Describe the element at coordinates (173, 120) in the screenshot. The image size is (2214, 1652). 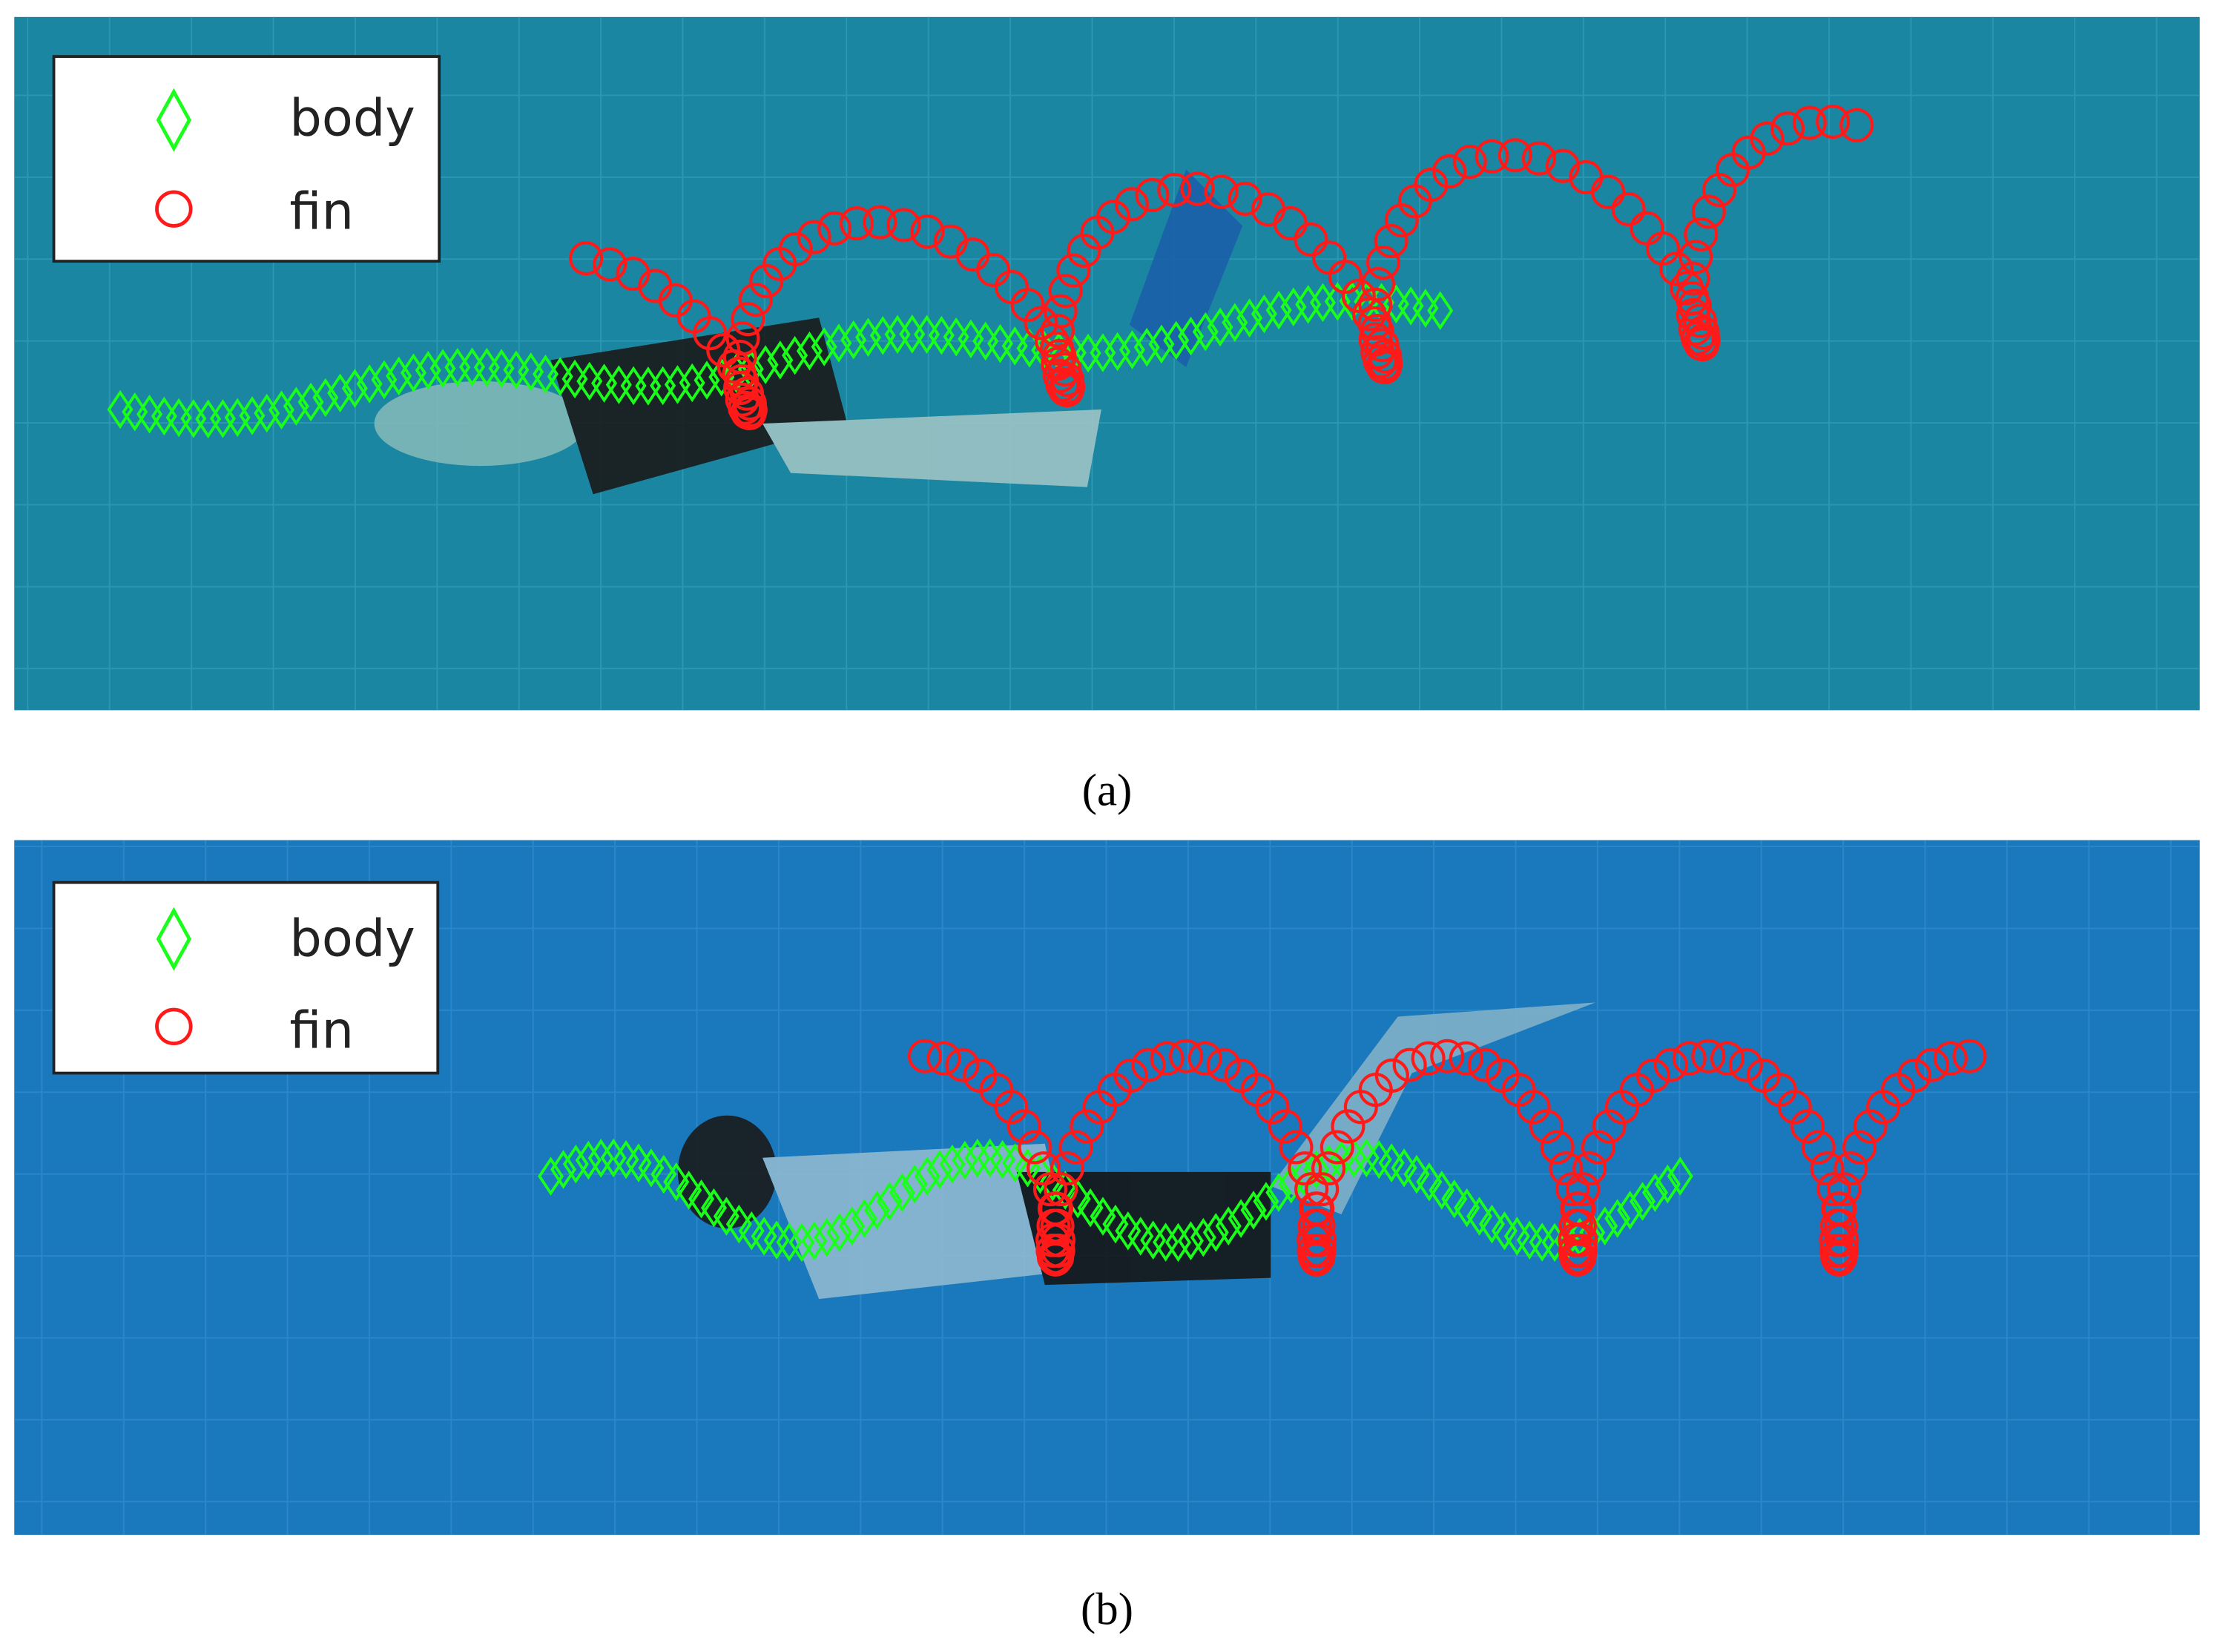
I see `legend-marker-body` at that location.